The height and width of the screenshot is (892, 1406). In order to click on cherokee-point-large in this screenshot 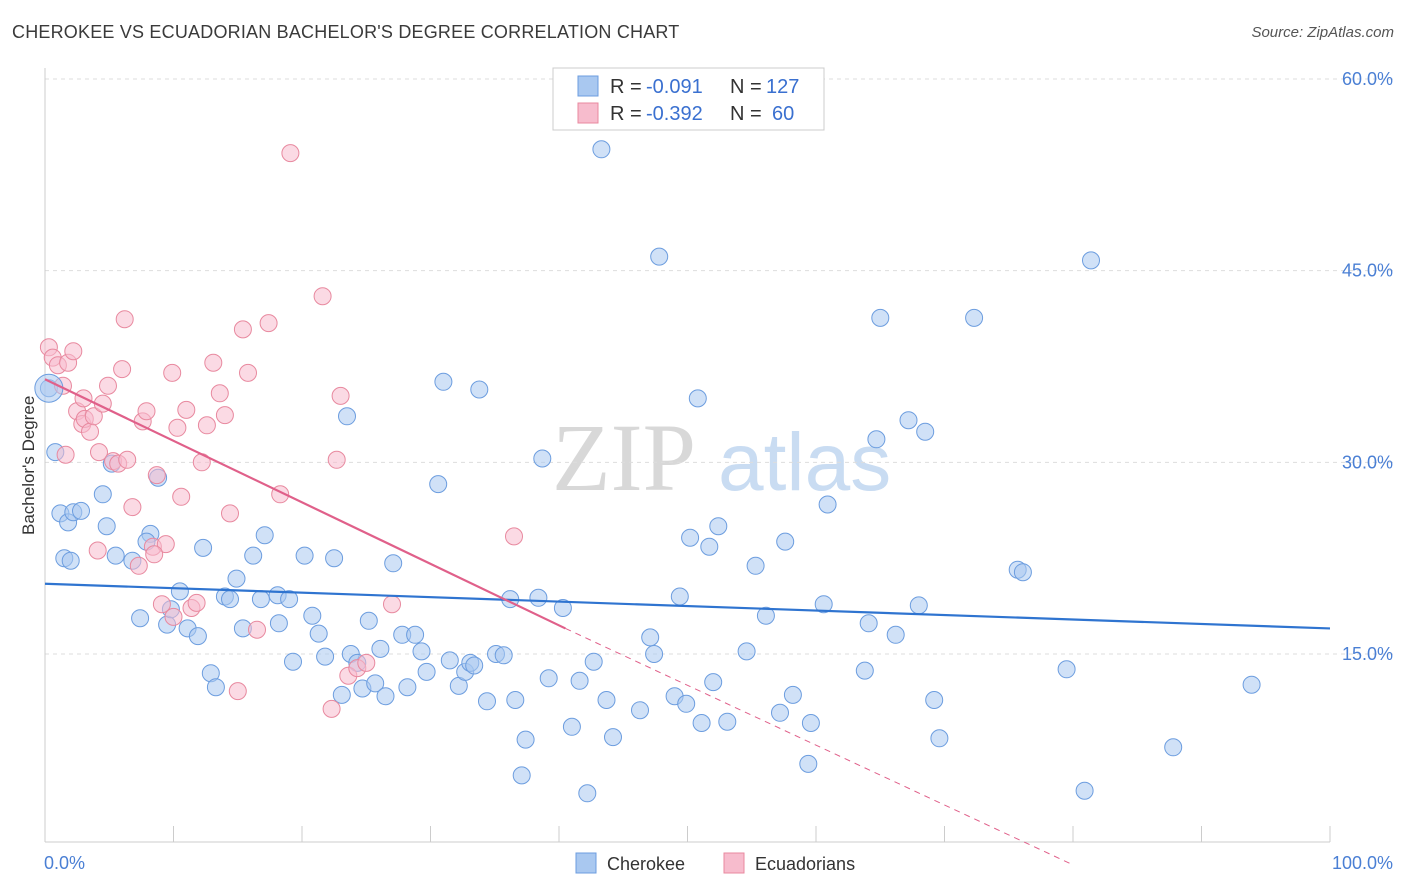, I will do `click(49, 388)`.